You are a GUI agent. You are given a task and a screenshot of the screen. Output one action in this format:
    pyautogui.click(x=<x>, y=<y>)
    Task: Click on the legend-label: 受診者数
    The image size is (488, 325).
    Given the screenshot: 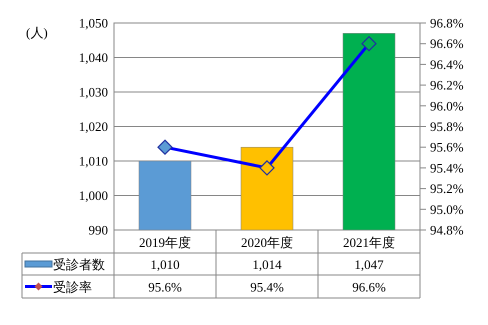 What is the action you would take?
    pyautogui.click(x=79, y=264)
    